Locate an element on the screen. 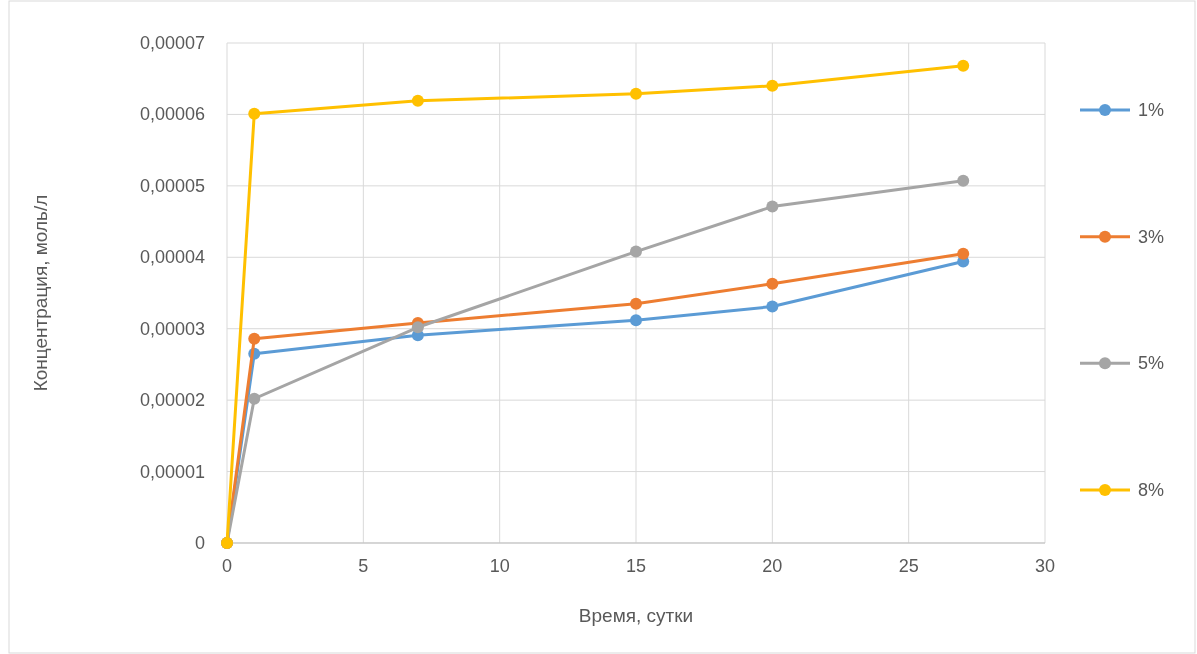 This screenshot has height=654, width=1197. y-tick-label: 0,00002 is located at coordinates (172, 400).